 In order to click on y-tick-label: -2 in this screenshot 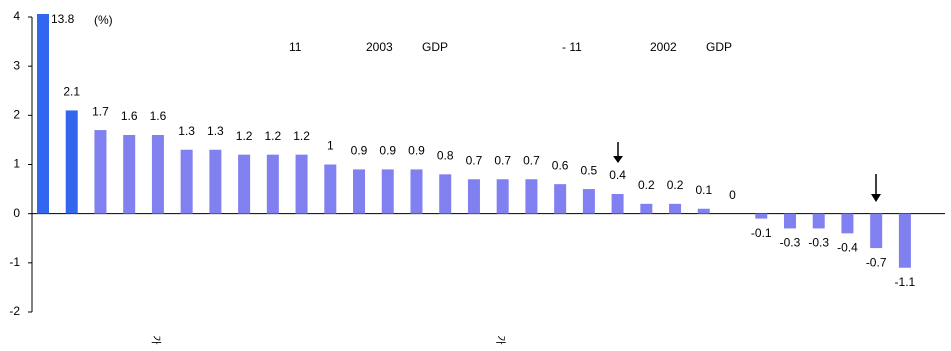, I will do `click(14, 311)`.